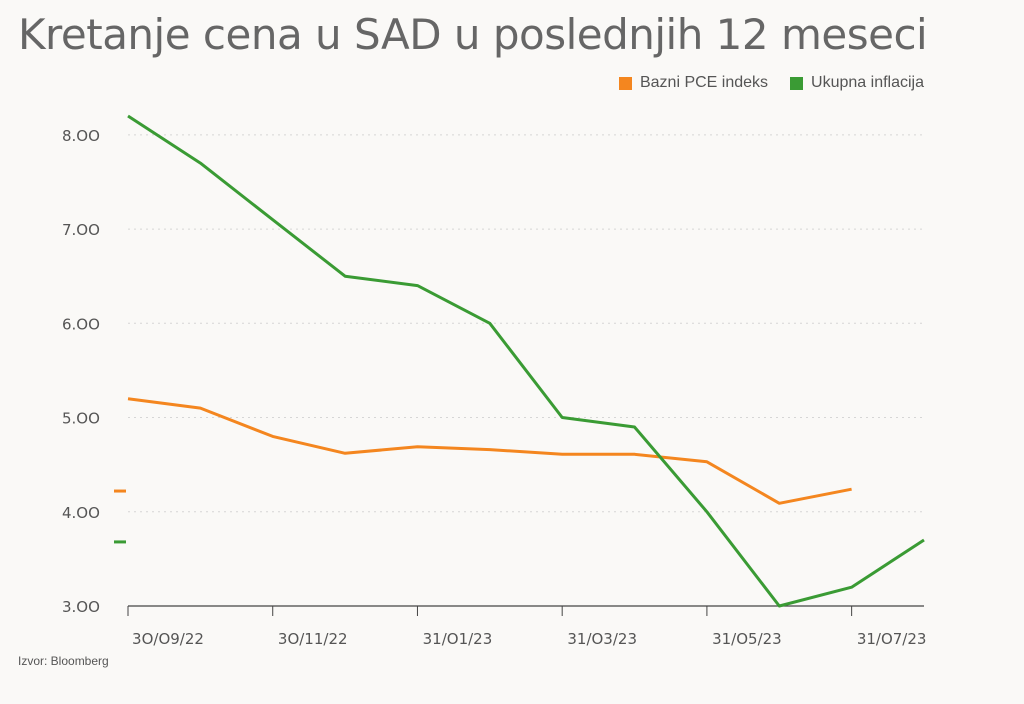 The height and width of the screenshot is (704, 1024). Describe the element at coordinates (81, 607) in the screenshot. I see `y-tick-label: 3.OO` at that location.